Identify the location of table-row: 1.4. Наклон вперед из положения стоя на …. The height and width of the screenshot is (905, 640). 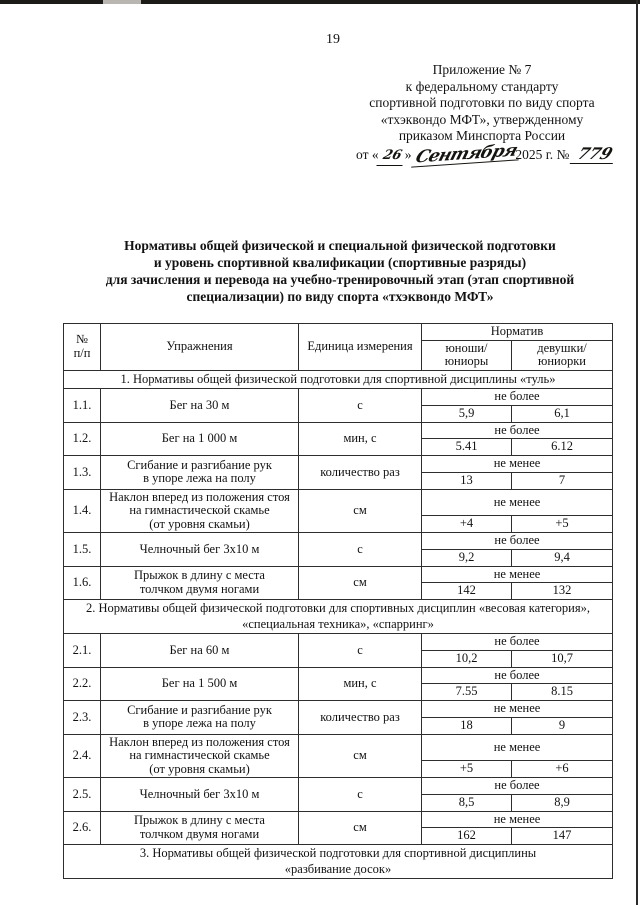
(338, 510).